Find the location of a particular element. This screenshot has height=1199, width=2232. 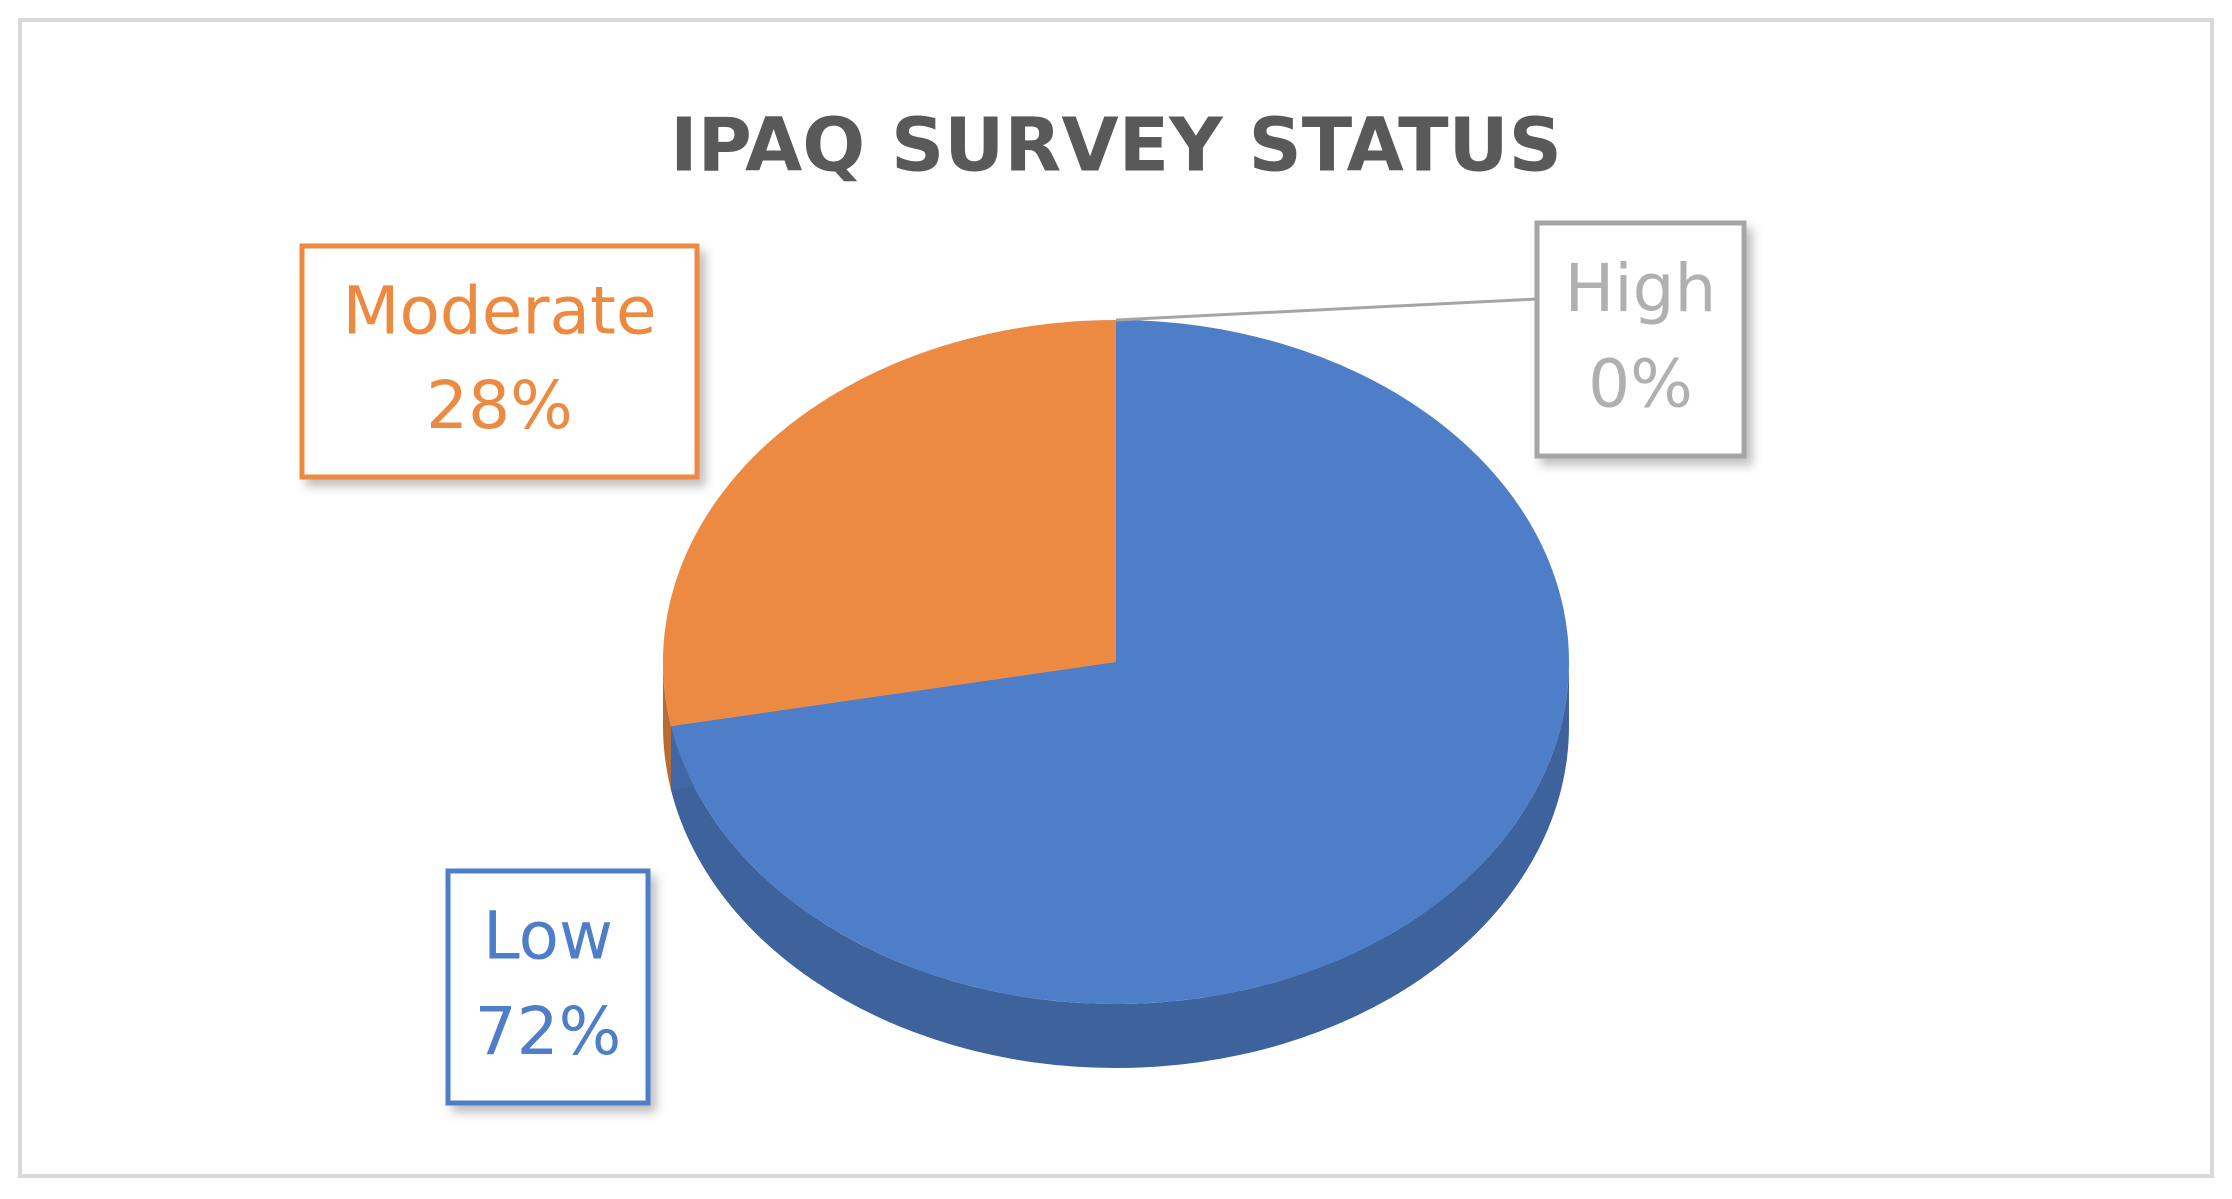

label-value: 0% is located at coordinates (1640, 383).